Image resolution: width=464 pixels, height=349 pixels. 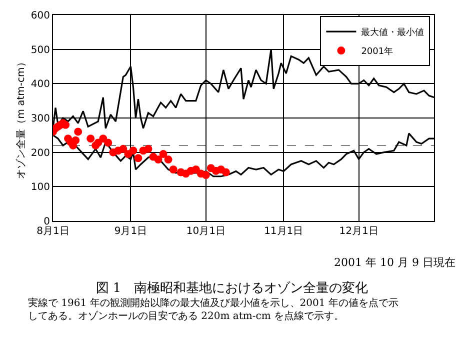 What do you see at coordinates (377, 52) in the screenshot?
I see `legend-label: 2001年` at bounding box center [377, 52].